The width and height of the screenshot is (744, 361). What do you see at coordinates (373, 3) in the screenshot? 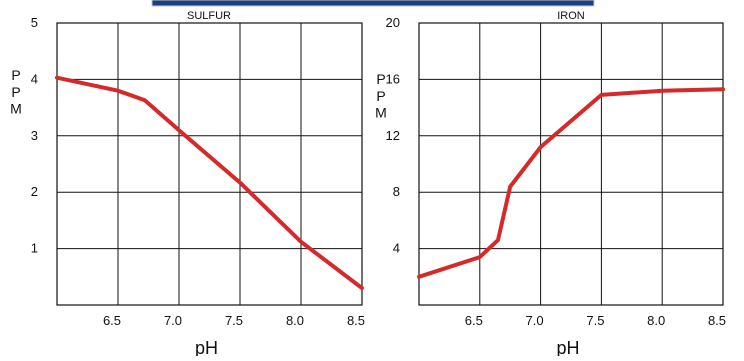
I see `header-banner` at bounding box center [373, 3].